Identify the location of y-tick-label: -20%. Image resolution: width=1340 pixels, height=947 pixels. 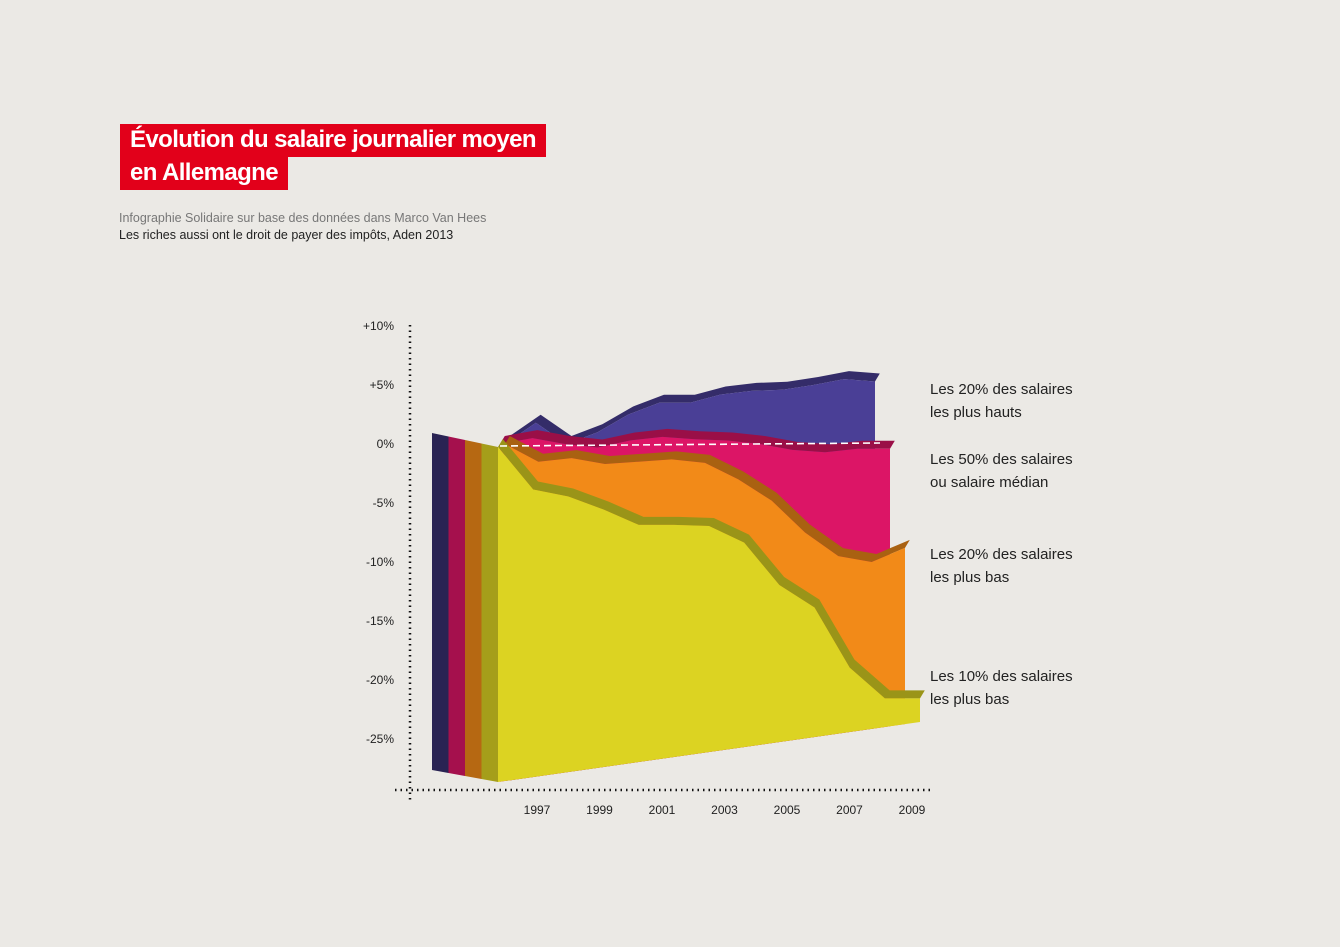
(380, 680).